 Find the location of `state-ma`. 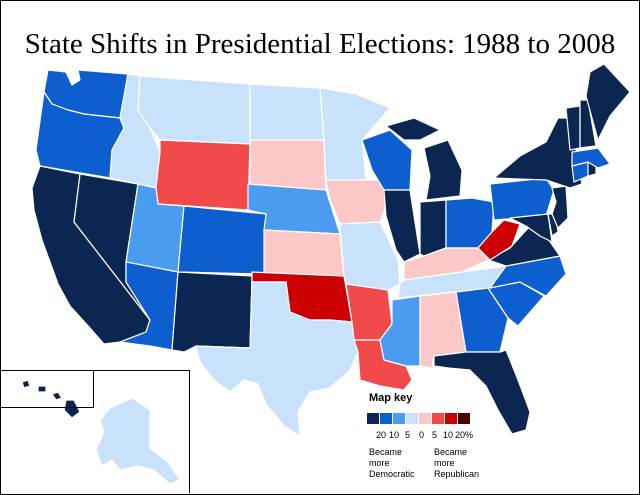

state-ma is located at coordinates (591, 158).